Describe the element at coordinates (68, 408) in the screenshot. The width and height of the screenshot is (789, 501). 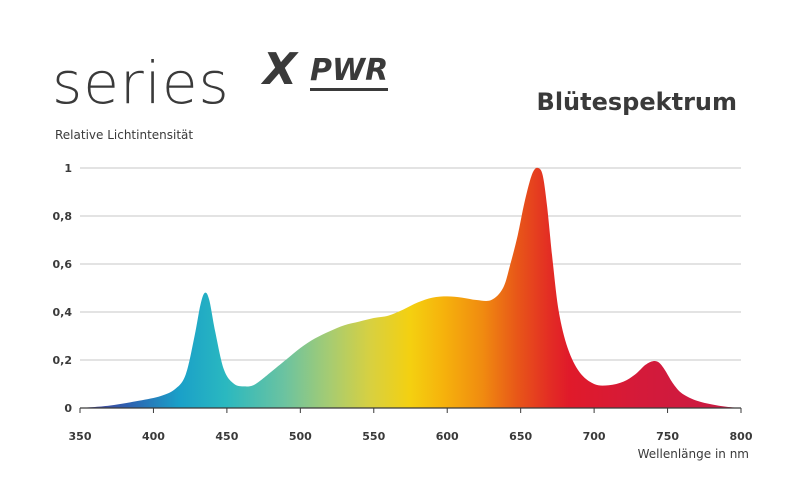
I see `y-tick-label: 0` at that location.